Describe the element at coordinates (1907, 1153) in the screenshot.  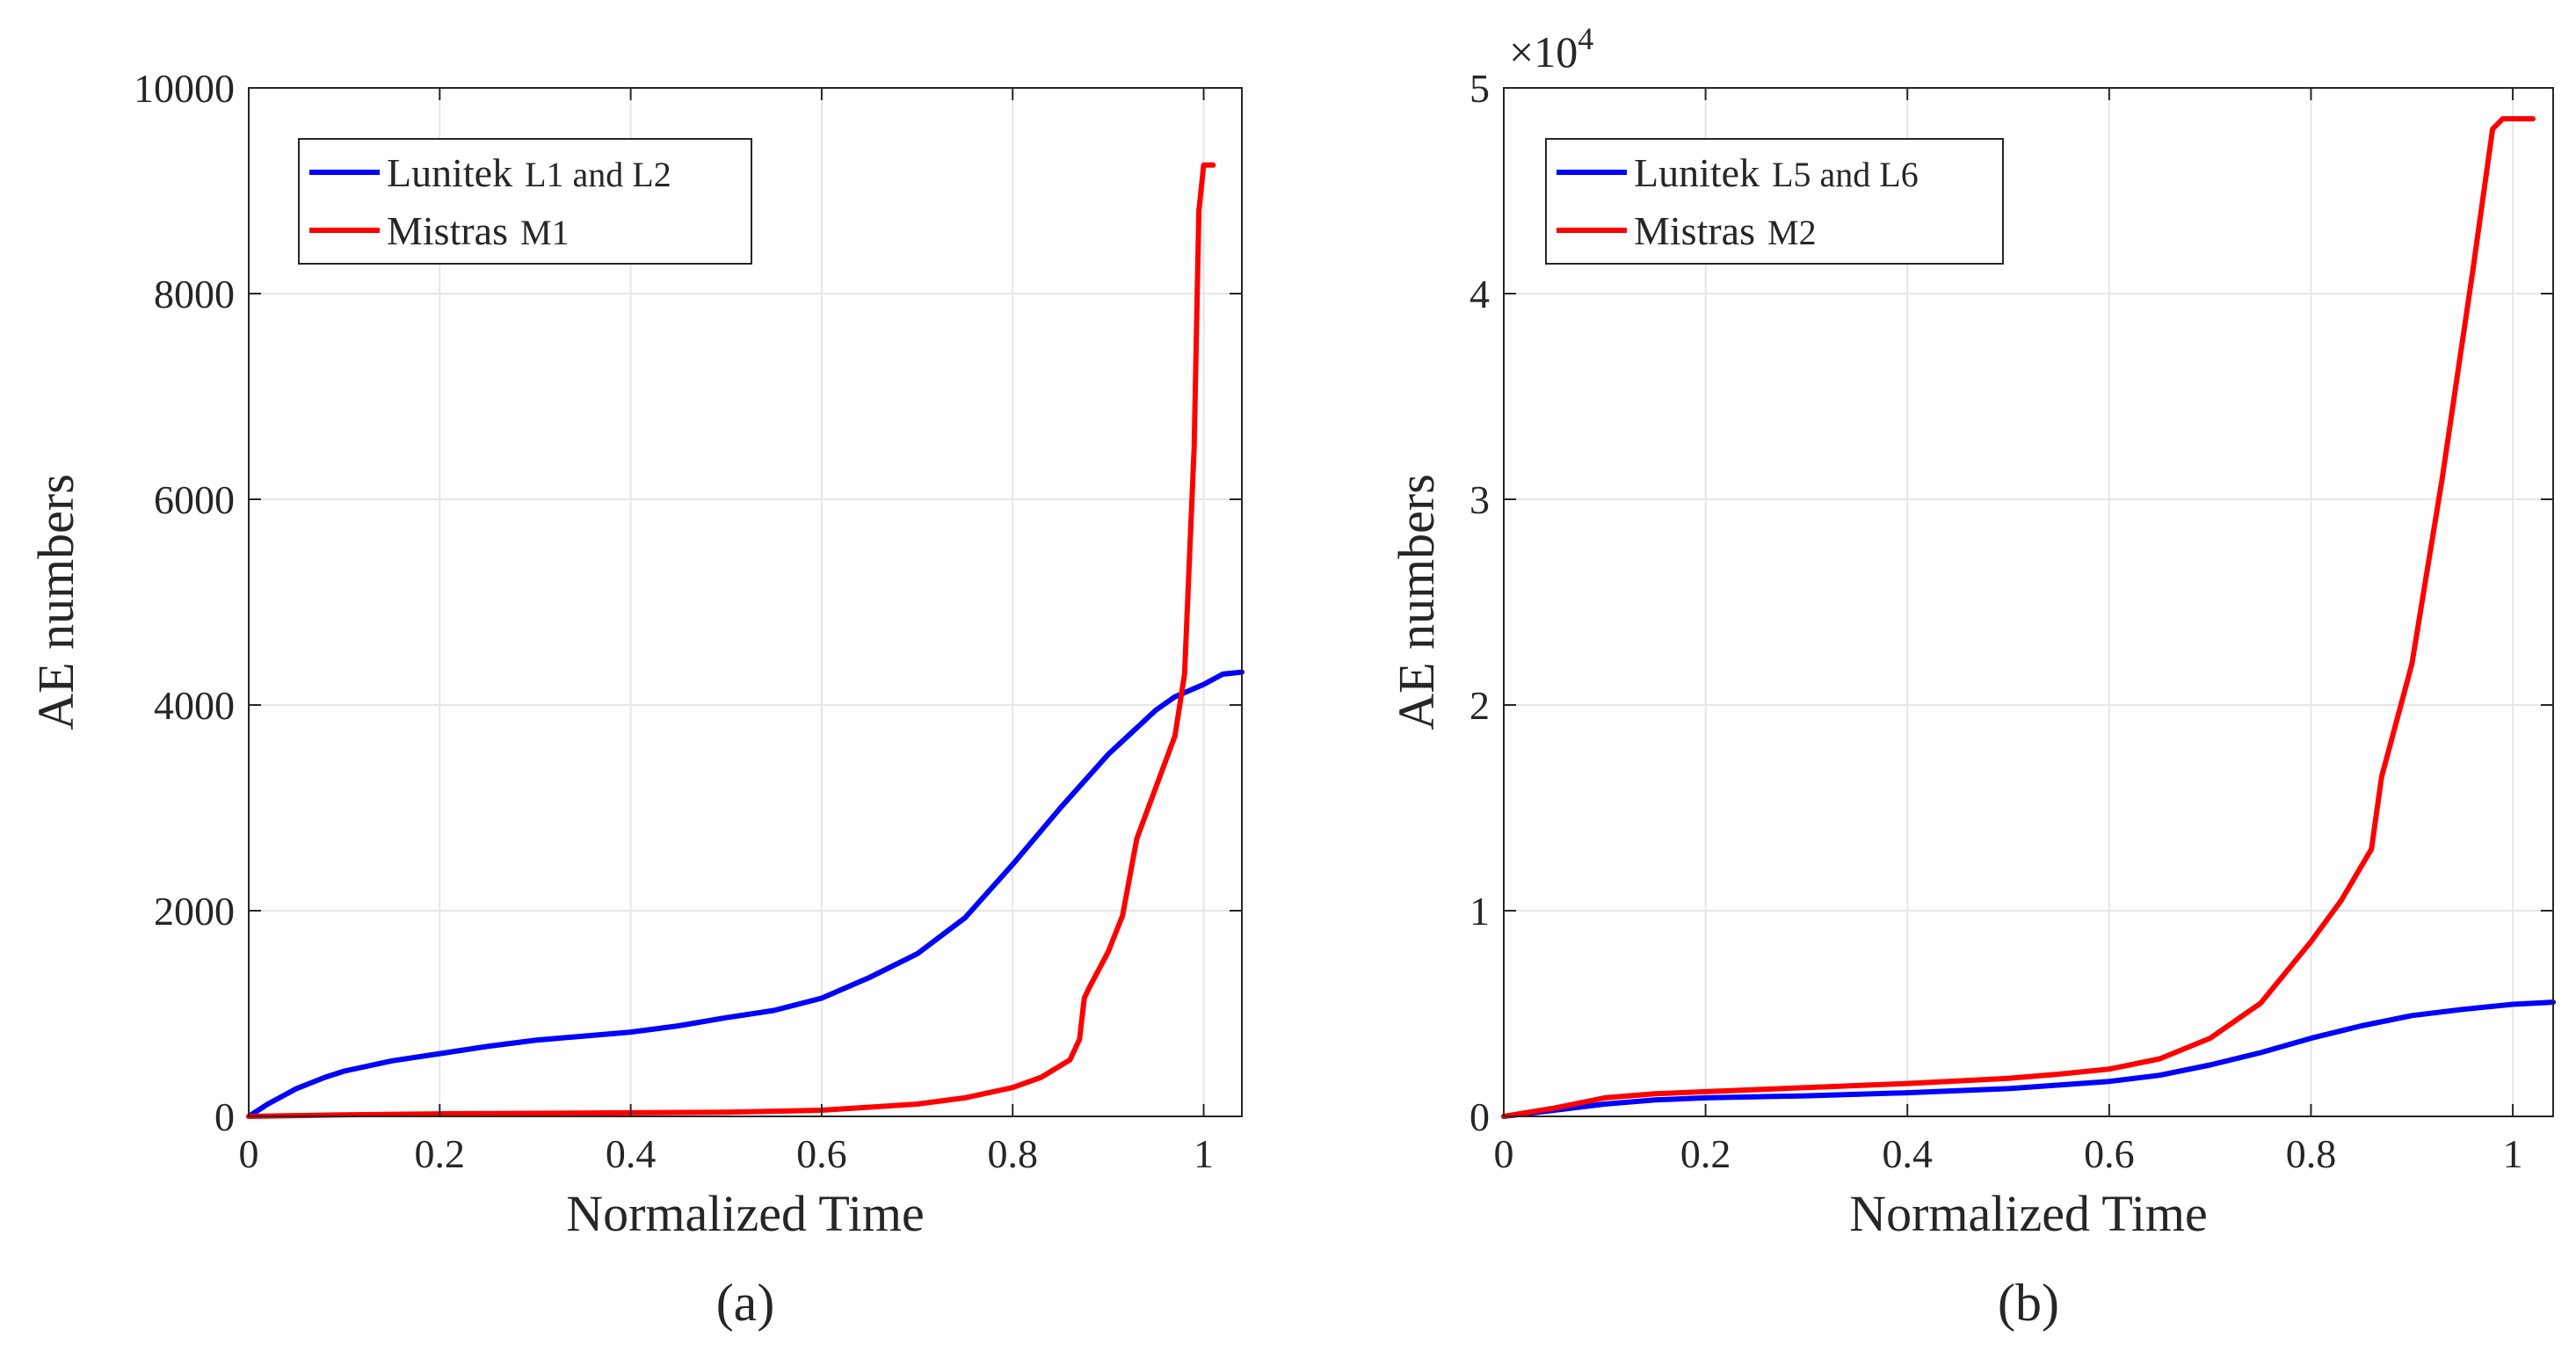
I see `panel-b-x-tick-label-2: 0.4` at that location.